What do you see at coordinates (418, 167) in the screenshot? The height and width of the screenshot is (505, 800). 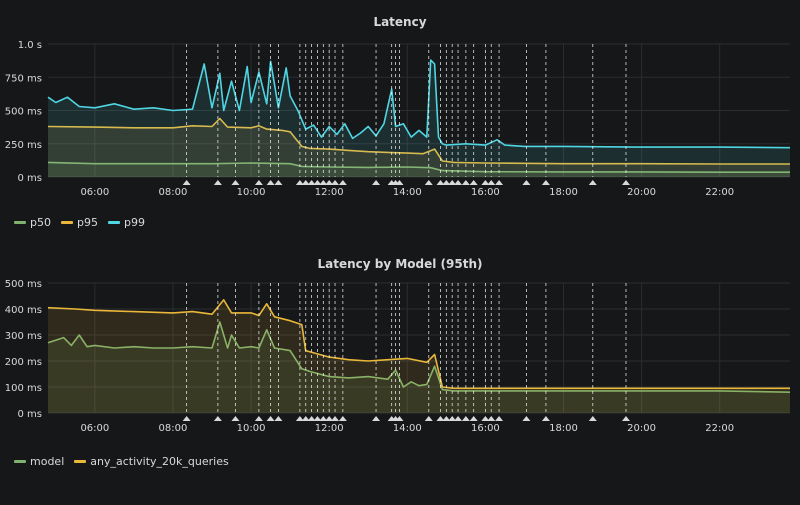 I see `series-line-p50` at bounding box center [418, 167].